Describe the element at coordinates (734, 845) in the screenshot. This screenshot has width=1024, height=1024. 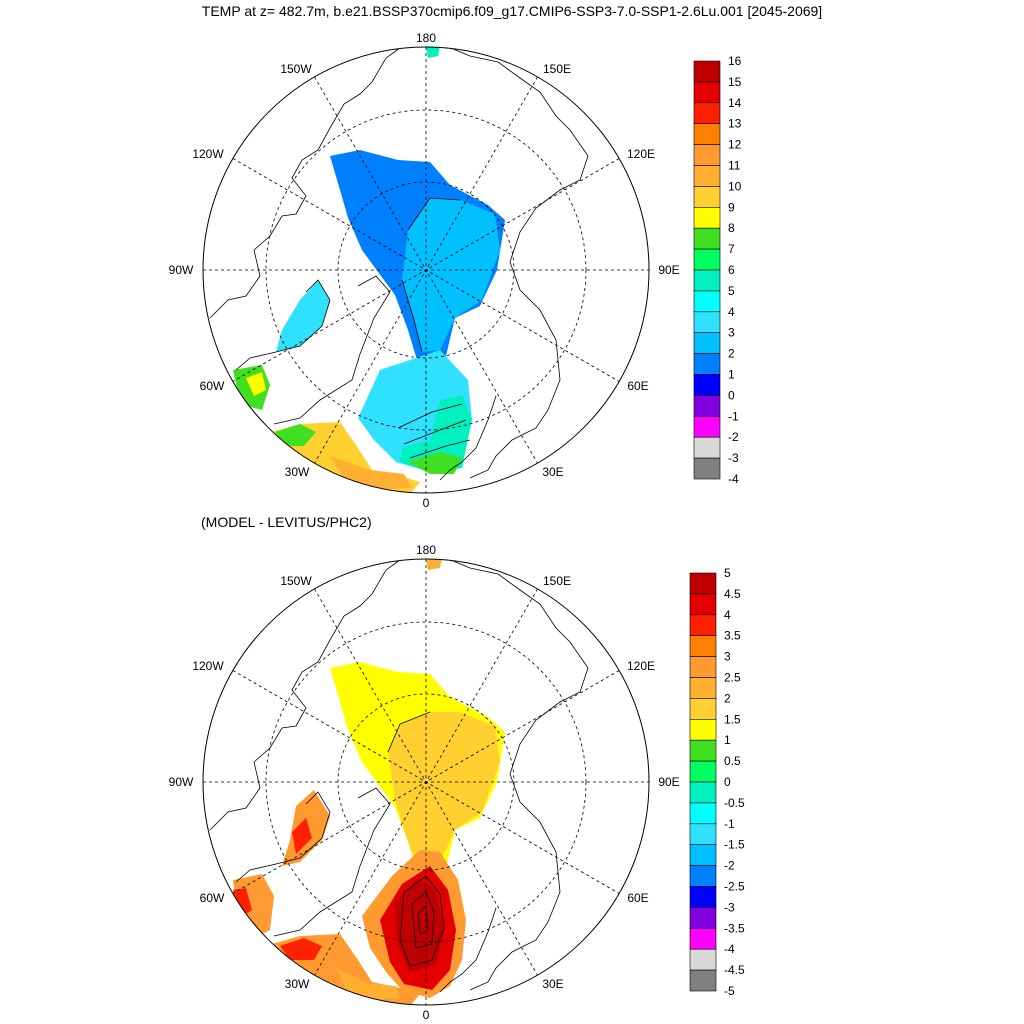
I see `bottom-colorbar-tick-label: -1.5` at that location.